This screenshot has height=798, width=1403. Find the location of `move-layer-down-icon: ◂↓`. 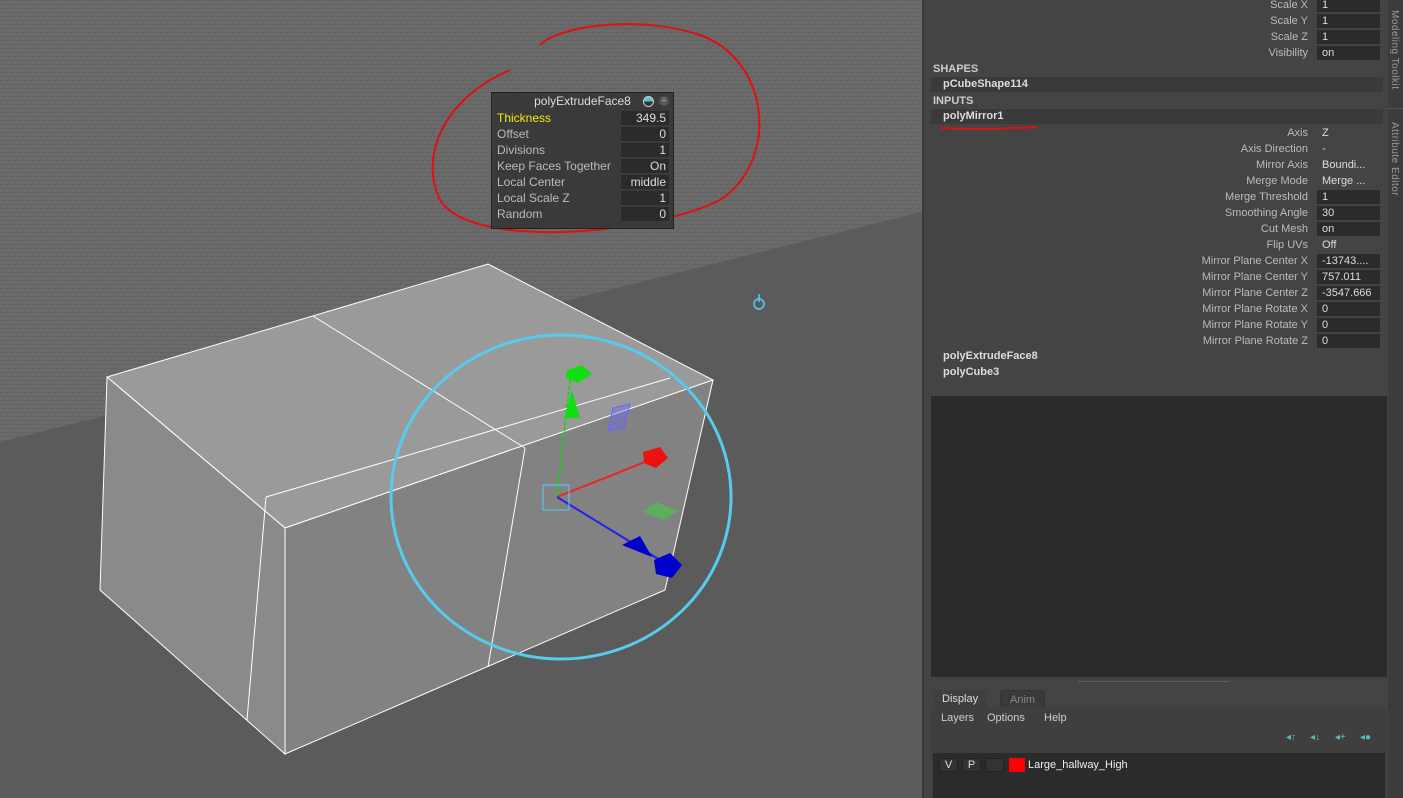

move-layer-down-icon: ◂↓ is located at coordinates (1315, 737).